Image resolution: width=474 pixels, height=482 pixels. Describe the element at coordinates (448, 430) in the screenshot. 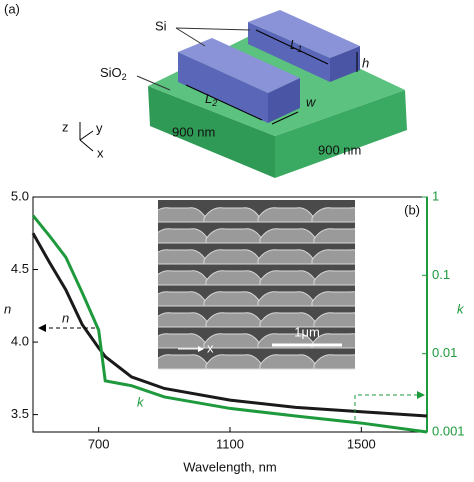

I see `y2-tick-label: 0.001` at that location.